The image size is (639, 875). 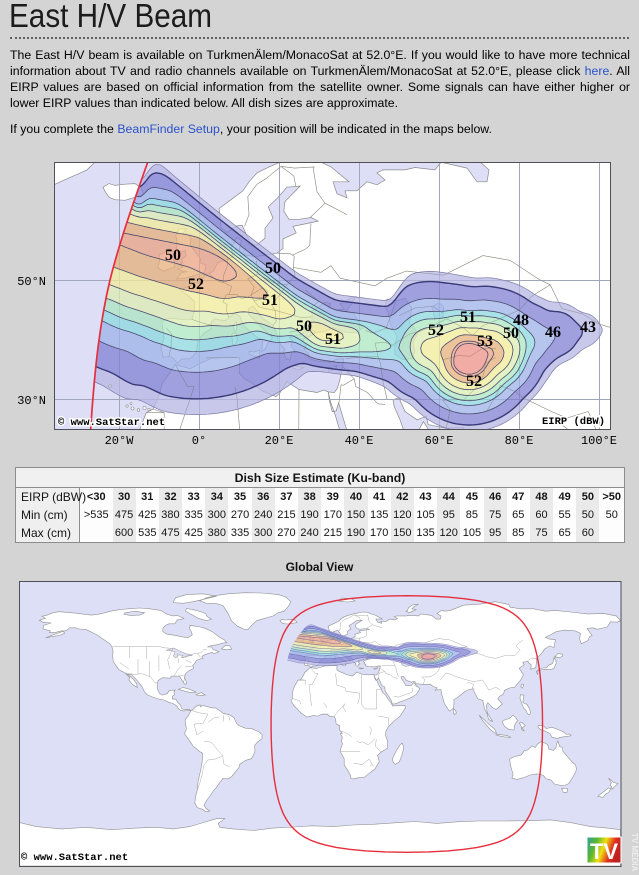 What do you see at coordinates (604, 851) in the screenshot?
I see `svg-text: TV` at bounding box center [604, 851].